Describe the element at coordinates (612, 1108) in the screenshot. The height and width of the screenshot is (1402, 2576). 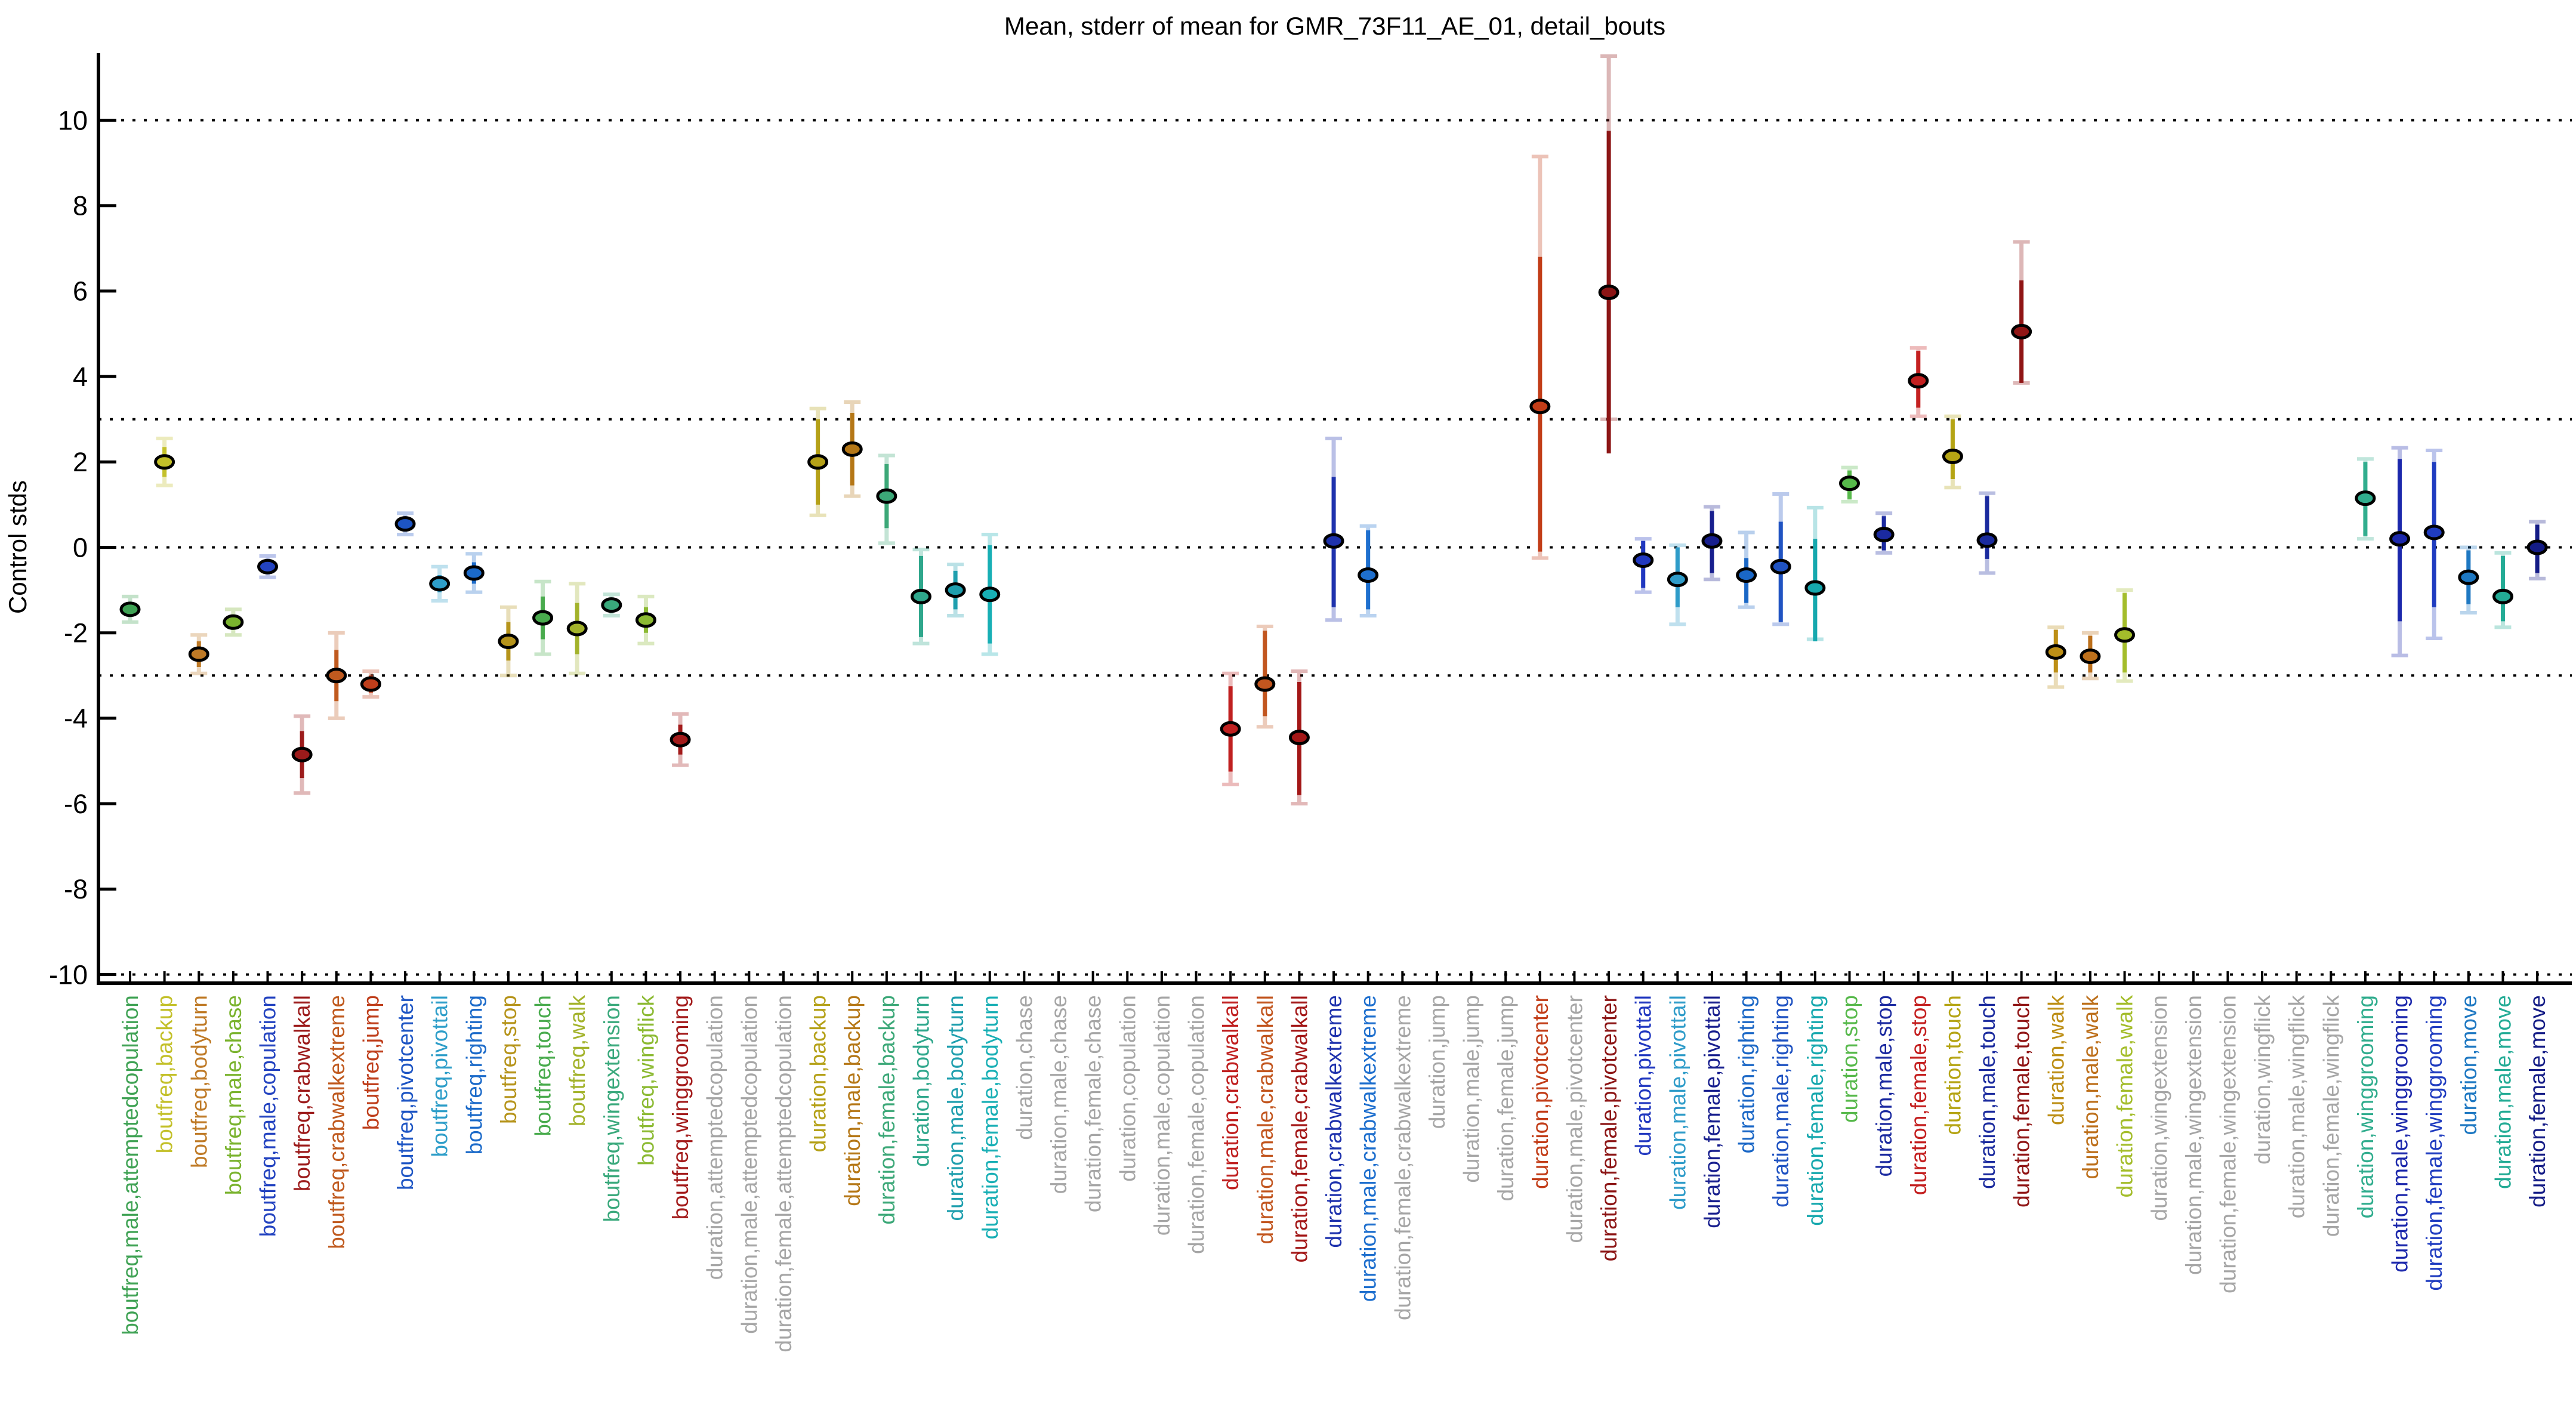
I see `x-tick-label: boutfreq,wingextension` at that location.